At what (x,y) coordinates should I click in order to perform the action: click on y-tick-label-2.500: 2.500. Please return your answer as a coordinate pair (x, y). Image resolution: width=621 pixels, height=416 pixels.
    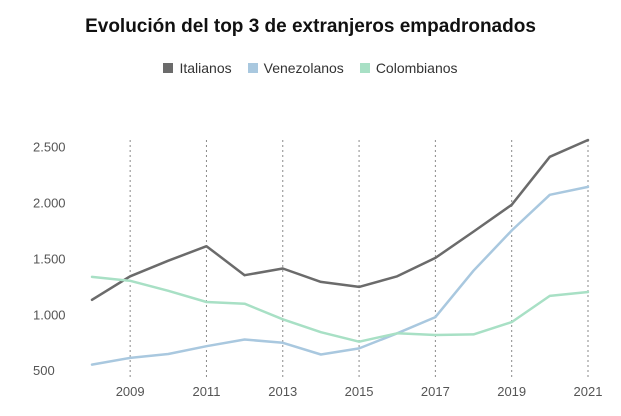
    Looking at the image, I should click on (49, 147).